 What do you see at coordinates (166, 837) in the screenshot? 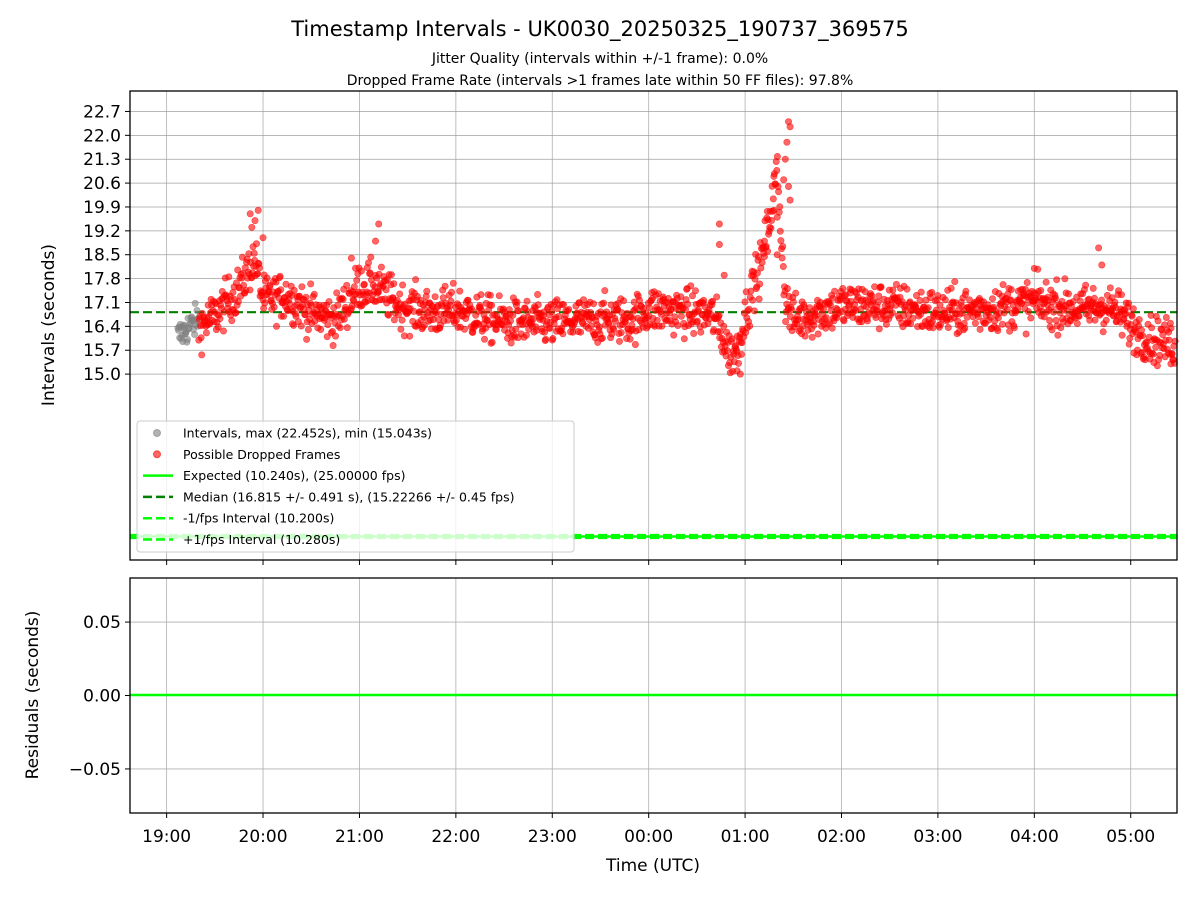
I see `x-tick-label: 19:00` at bounding box center [166, 837].